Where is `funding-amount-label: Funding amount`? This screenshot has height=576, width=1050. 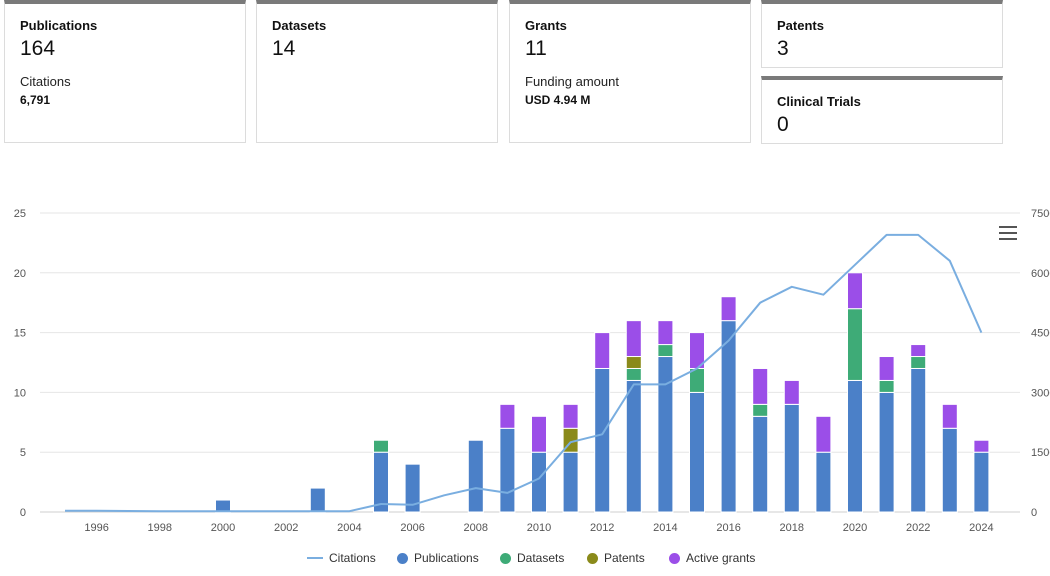 funding-amount-label: Funding amount is located at coordinates (572, 81).